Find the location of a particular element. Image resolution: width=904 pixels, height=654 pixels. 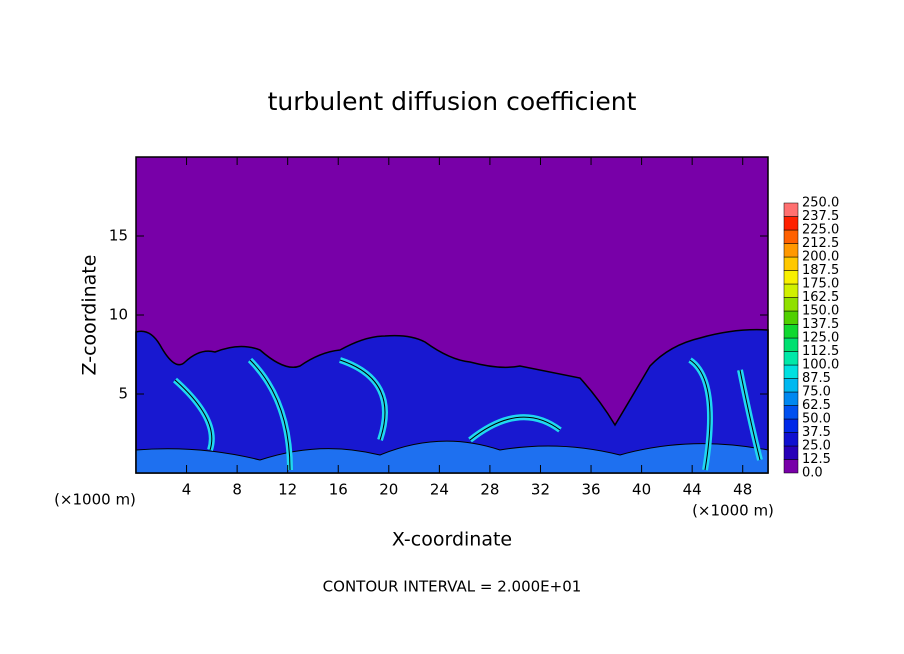

x-tick-label: 20 is located at coordinates (388, 490).